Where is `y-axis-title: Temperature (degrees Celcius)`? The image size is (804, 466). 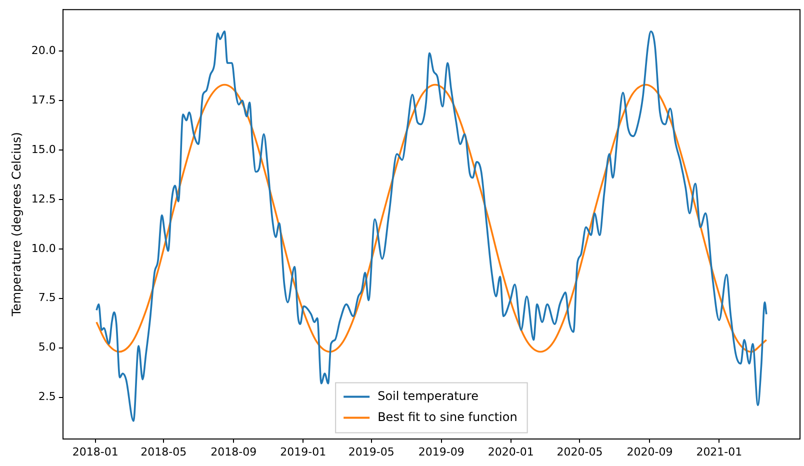
y-axis-title: Temperature (degrees Celcius) is located at coordinates (16, 225).